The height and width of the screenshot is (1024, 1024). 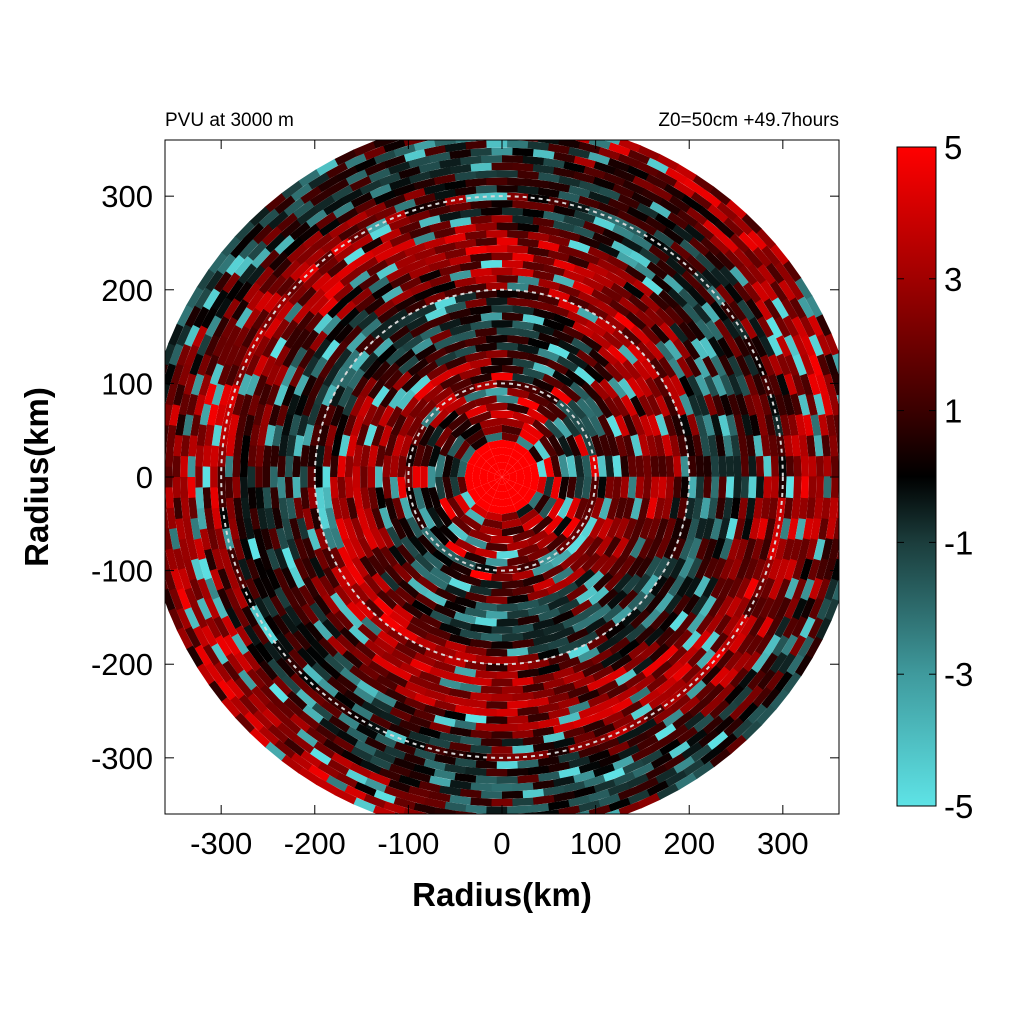 What do you see at coordinates (127, 290) in the screenshot?
I see `y-tick-label: 200` at bounding box center [127, 290].